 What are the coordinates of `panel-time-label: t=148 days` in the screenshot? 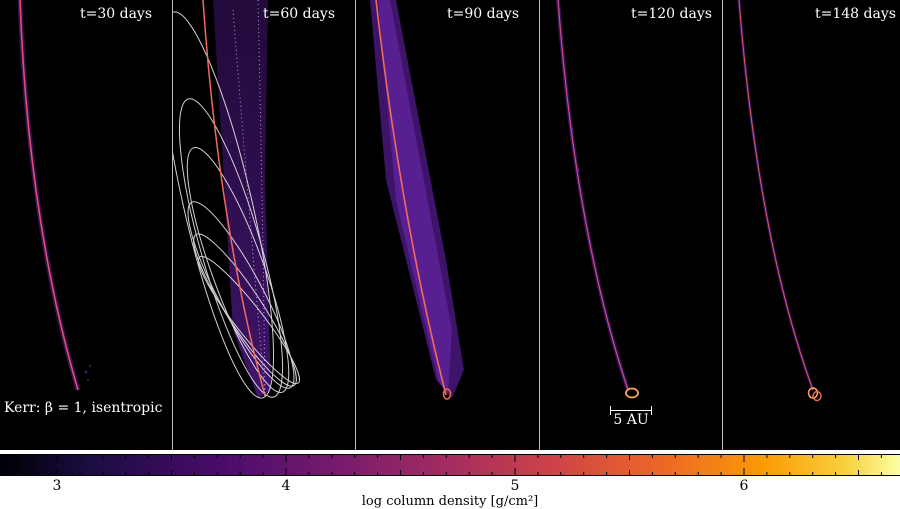 It's located at (855, 14).